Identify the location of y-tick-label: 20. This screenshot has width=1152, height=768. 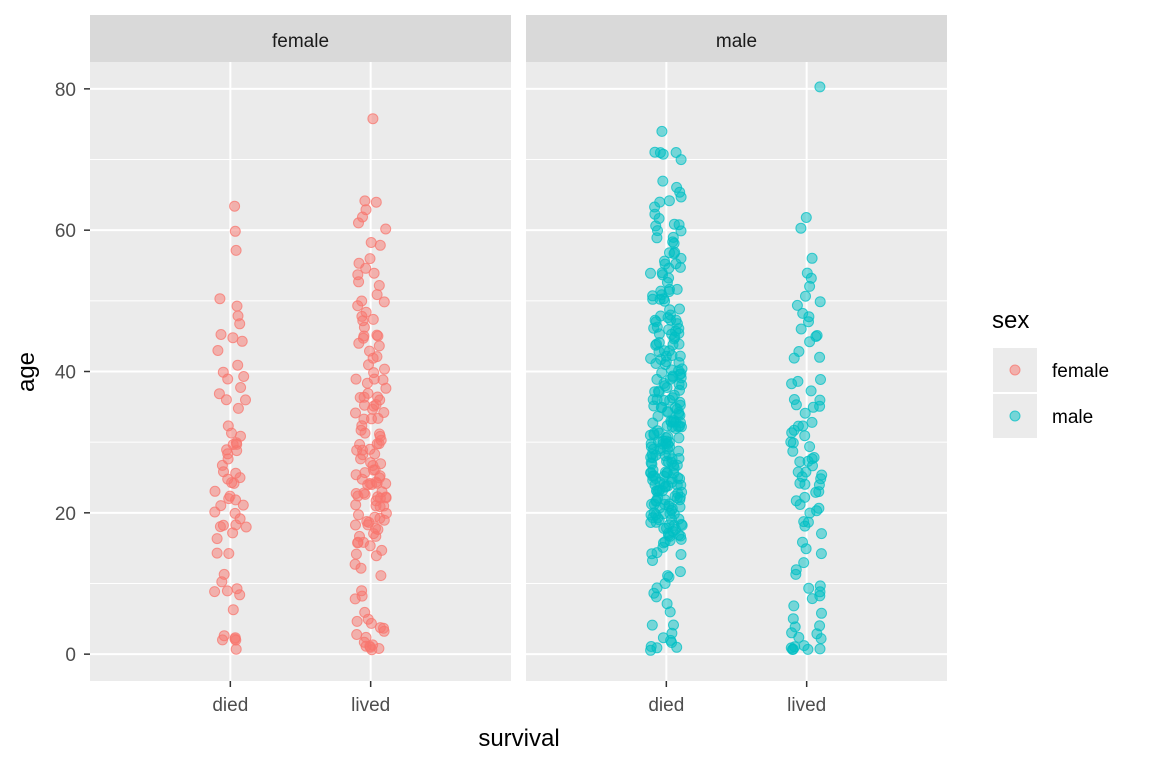
(65, 514).